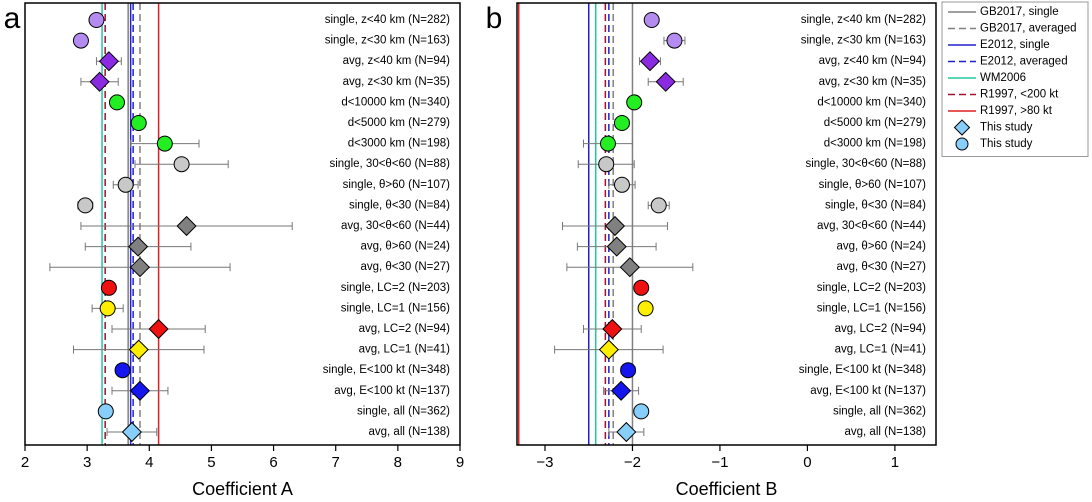 This screenshot has width=1092, height=502. Describe the element at coordinates (1019, 12) in the screenshot. I see `legend-label: GB2017, single` at that location.